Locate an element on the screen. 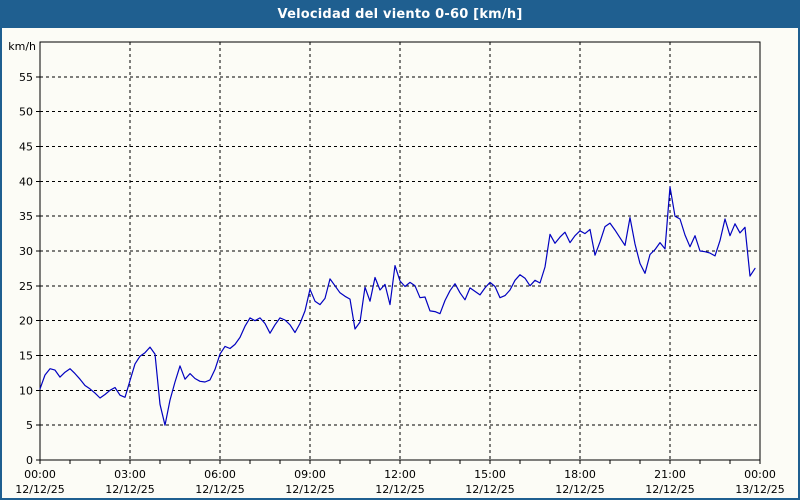  y-tick-label: 15 is located at coordinates (26, 356).